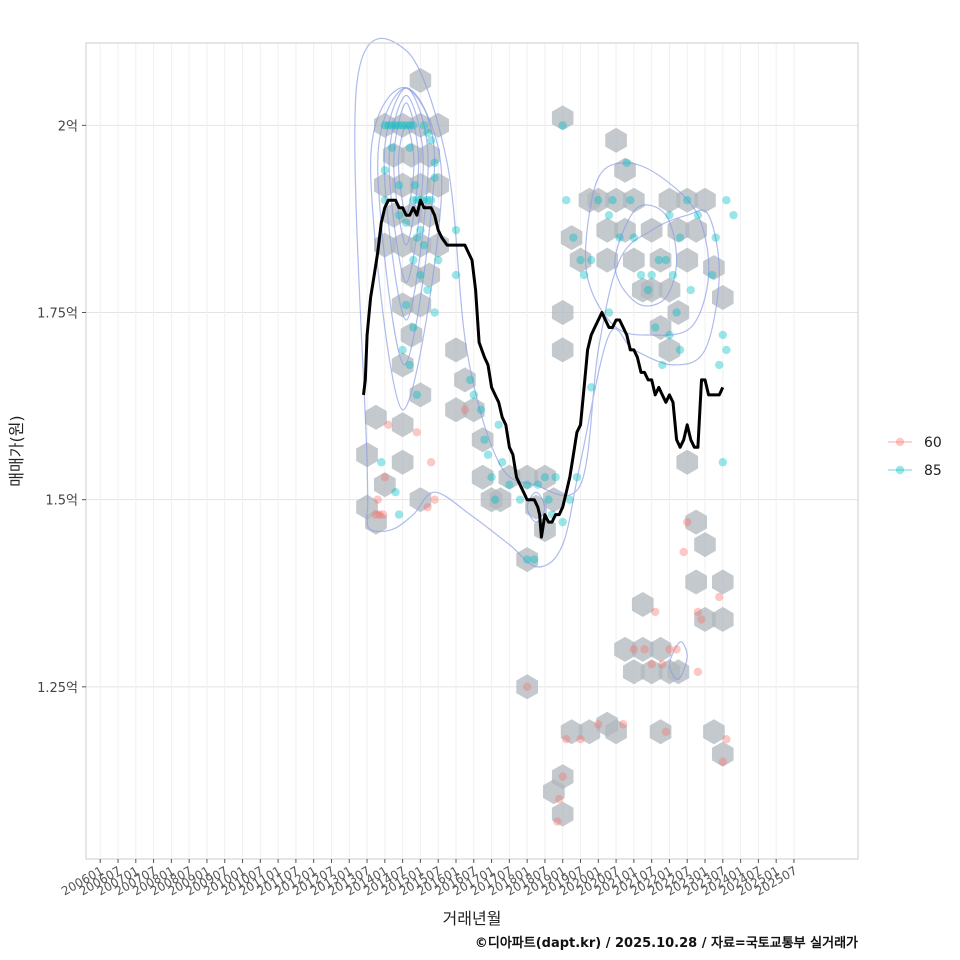 This screenshot has width=960, height=960. I want to click on legend-label-60: 60, so click(933, 443).